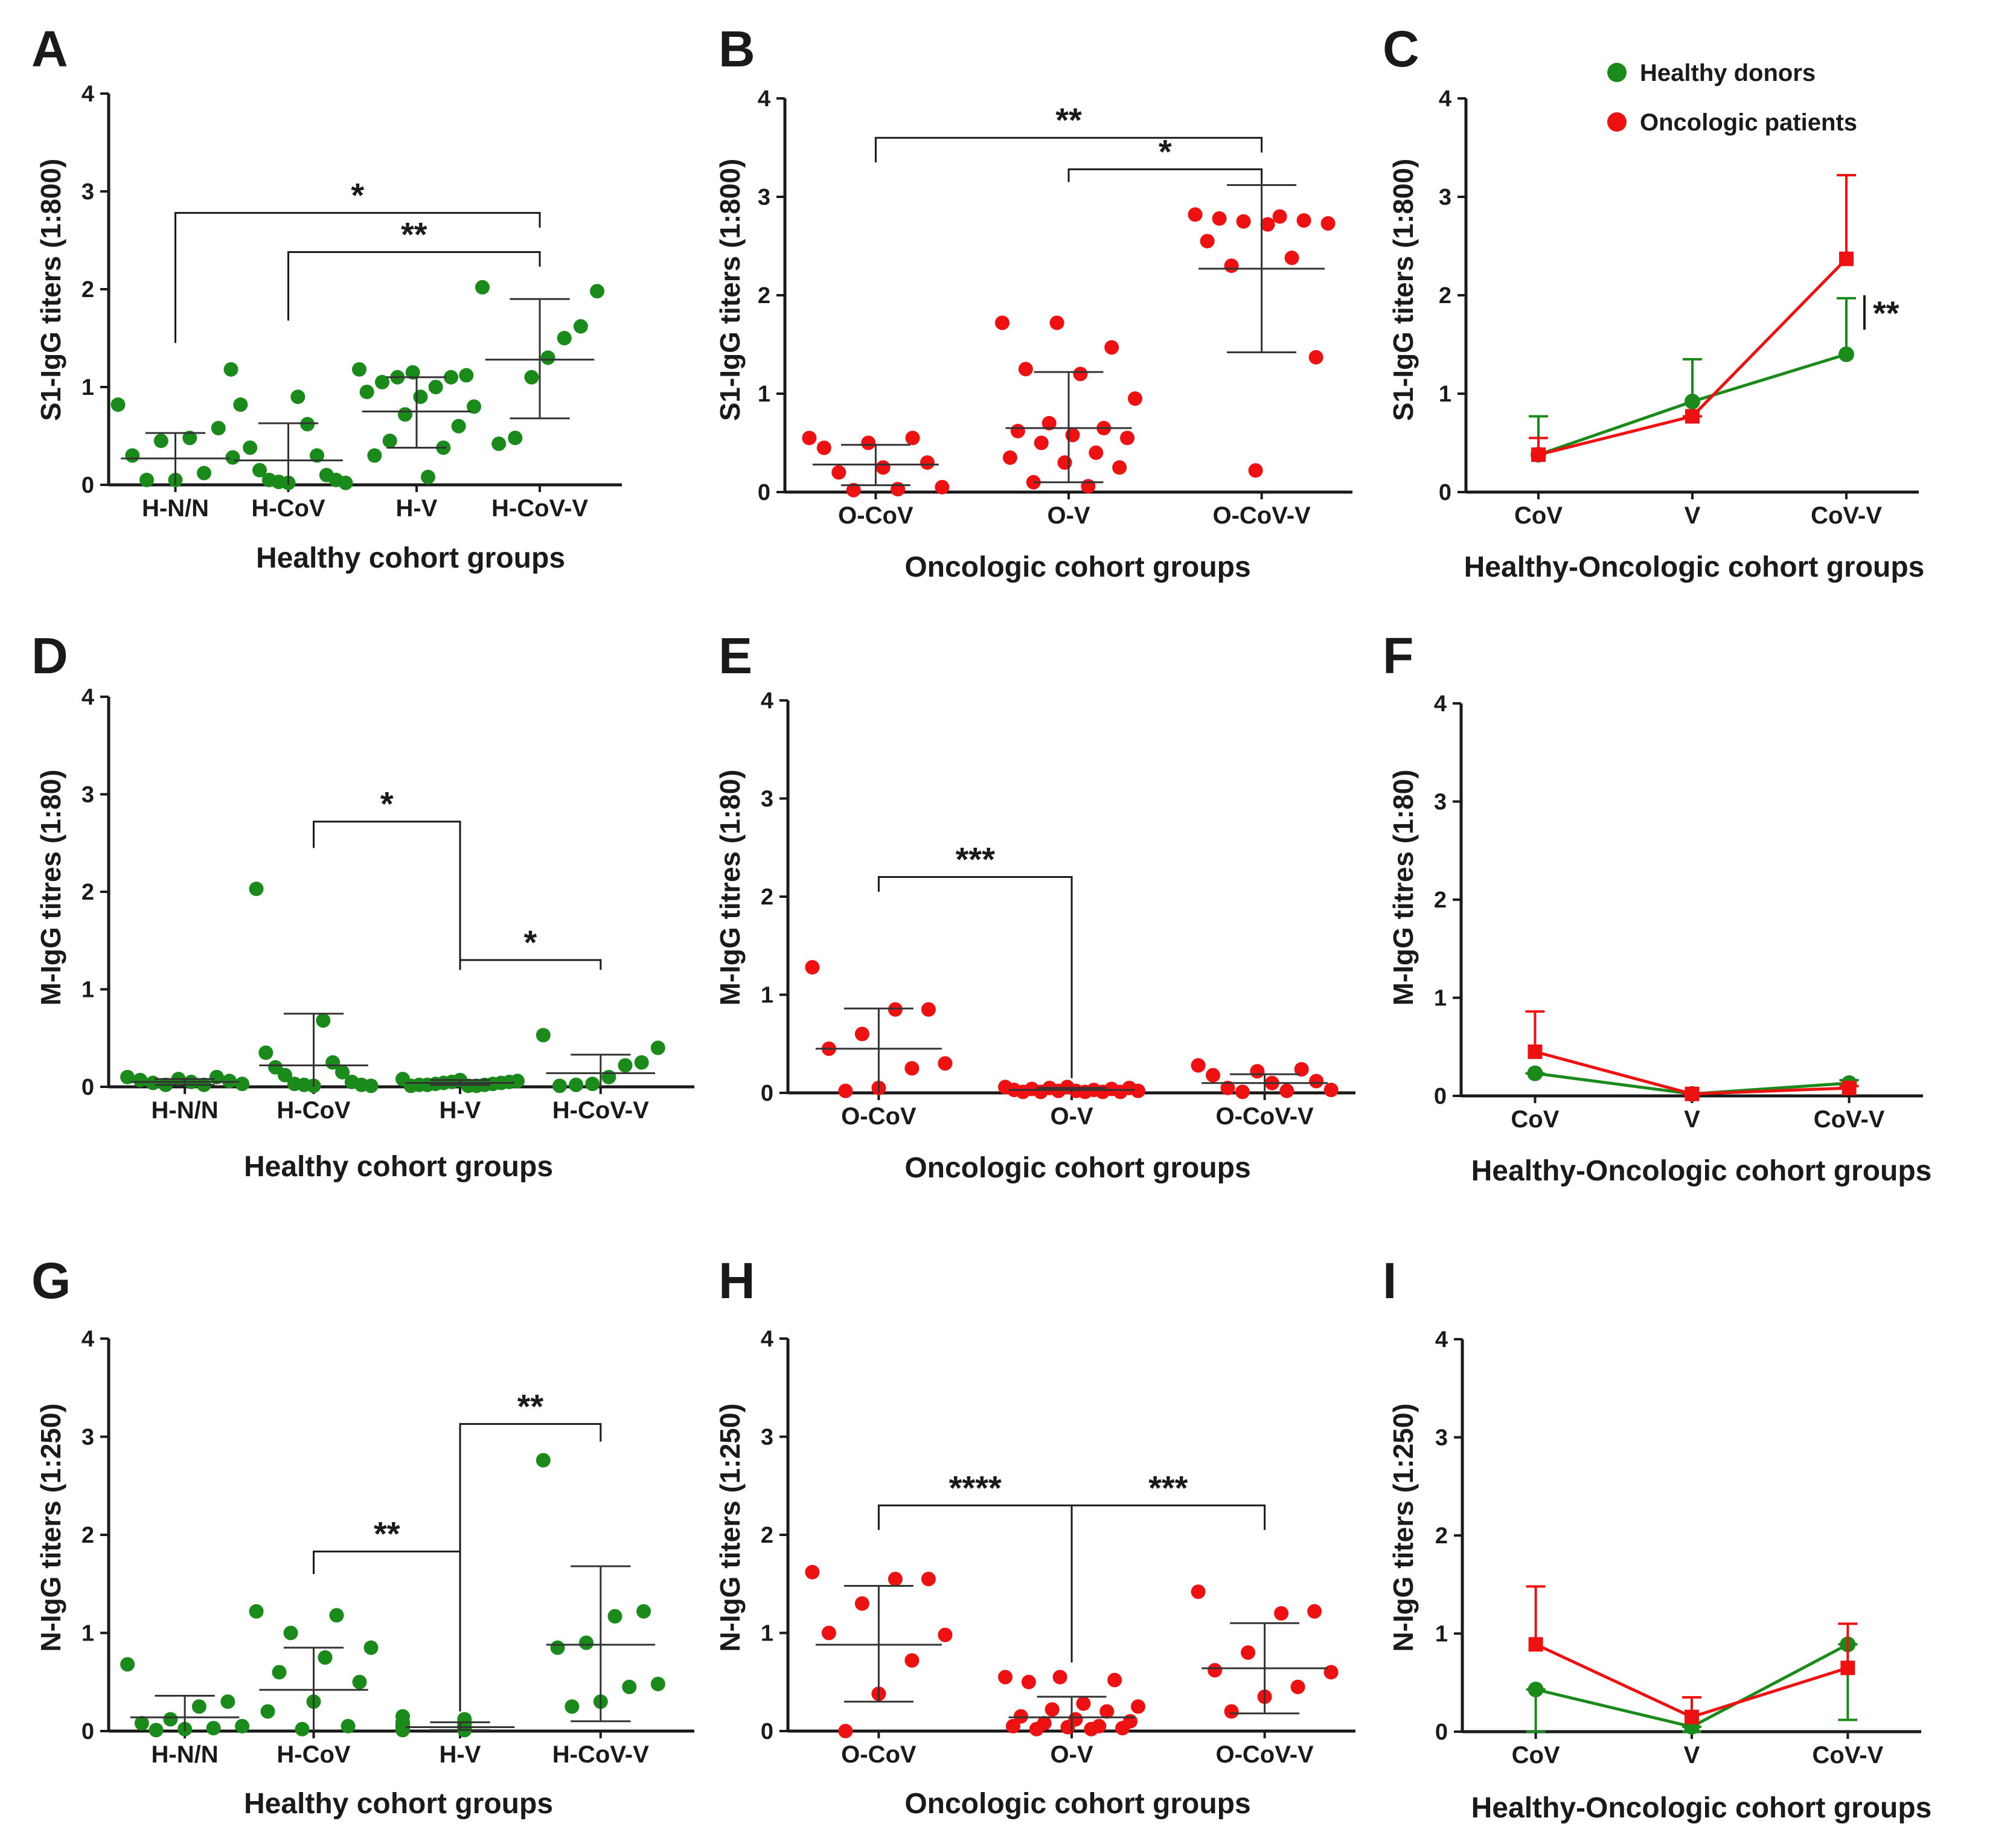 The width and height of the screenshot is (2016, 1847). What do you see at coordinates (1401, 49) in the screenshot?
I see `panel-letter: C` at bounding box center [1401, 49].